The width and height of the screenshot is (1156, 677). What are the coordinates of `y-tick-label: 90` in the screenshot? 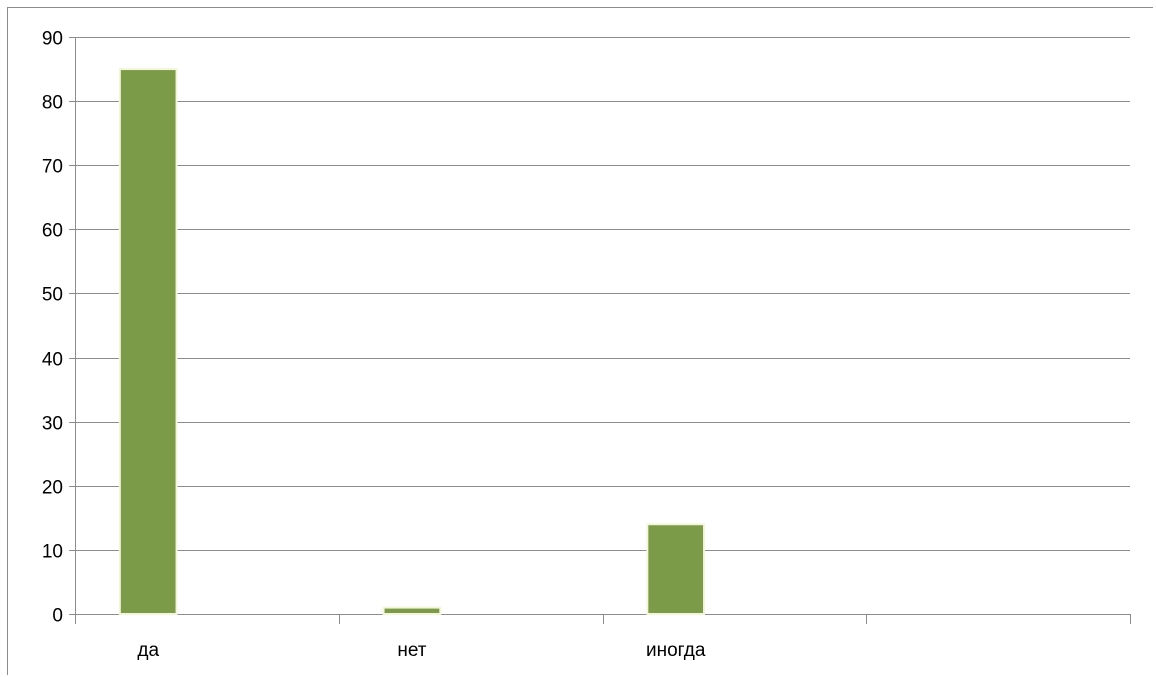 It's located at (52, 39).